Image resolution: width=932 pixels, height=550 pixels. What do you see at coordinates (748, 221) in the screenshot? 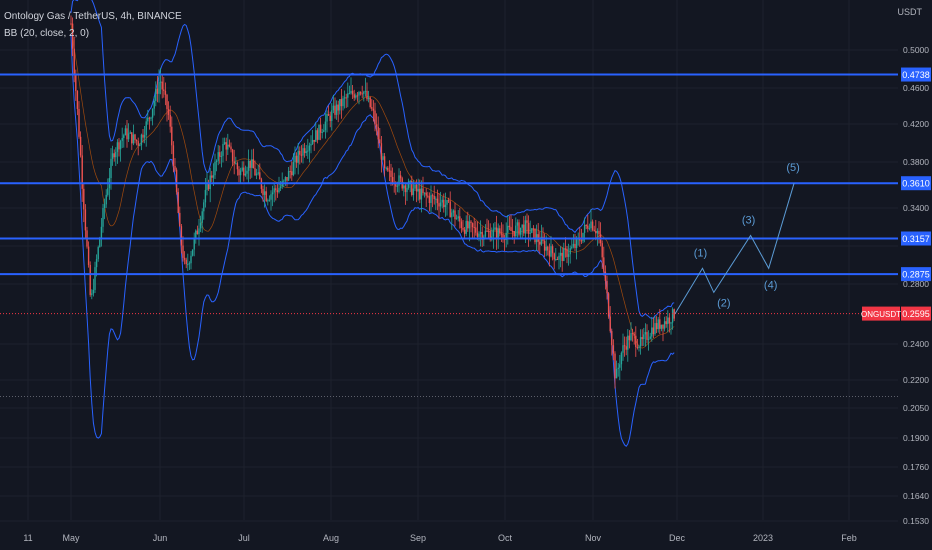
I see `wave-label: (3)` at bounding box center [748, 221].